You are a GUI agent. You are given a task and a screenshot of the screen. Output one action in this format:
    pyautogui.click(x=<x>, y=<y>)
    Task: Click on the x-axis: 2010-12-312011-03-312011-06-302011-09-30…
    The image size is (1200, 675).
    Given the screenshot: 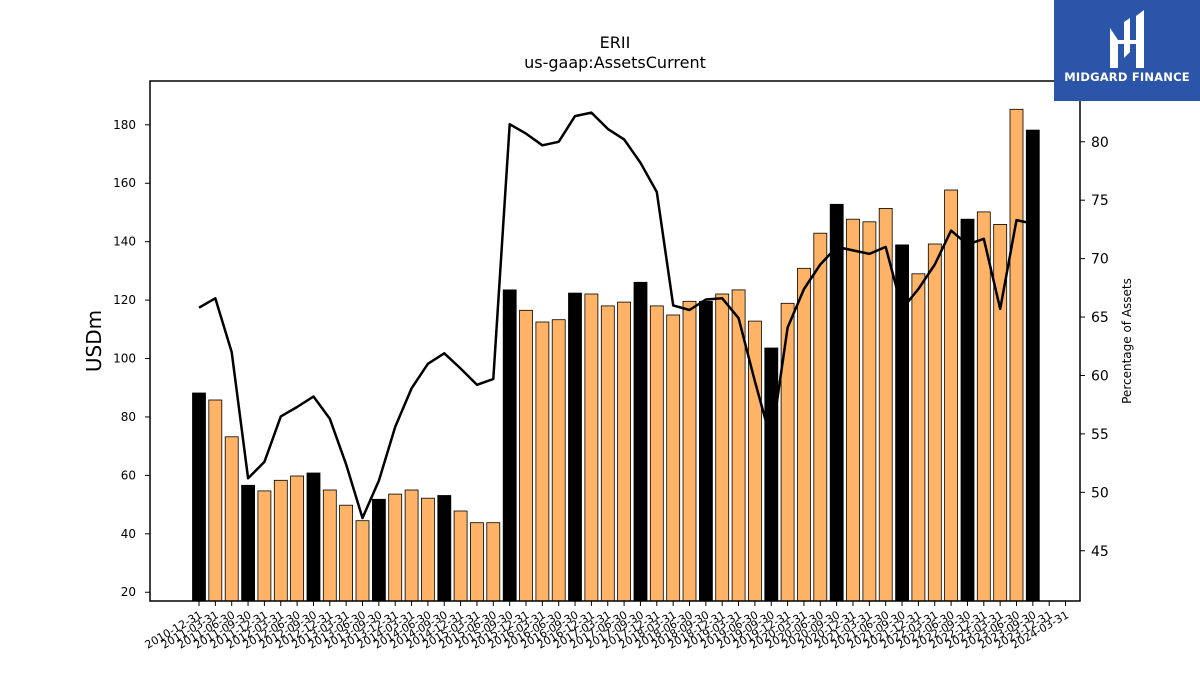 What is the action you would take?
    pyautogui.click(x=607, y=626)
    